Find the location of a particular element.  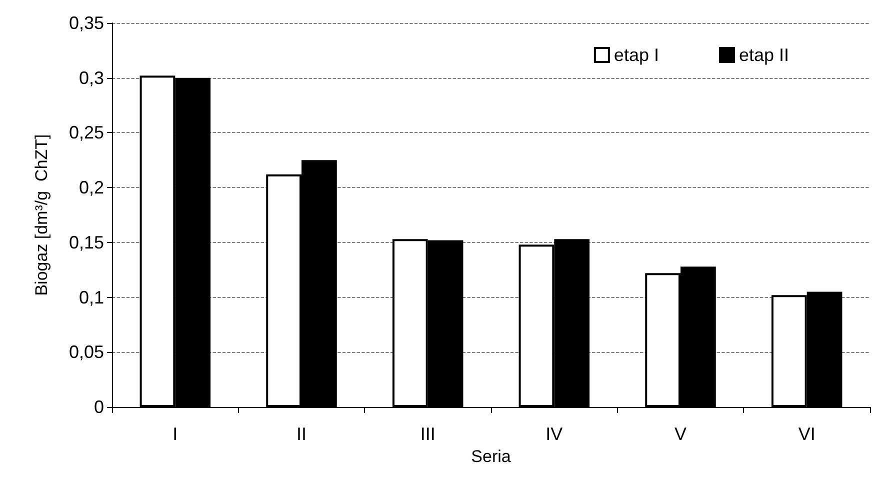

x-tick-label: I is located at coordinates (175, 434).